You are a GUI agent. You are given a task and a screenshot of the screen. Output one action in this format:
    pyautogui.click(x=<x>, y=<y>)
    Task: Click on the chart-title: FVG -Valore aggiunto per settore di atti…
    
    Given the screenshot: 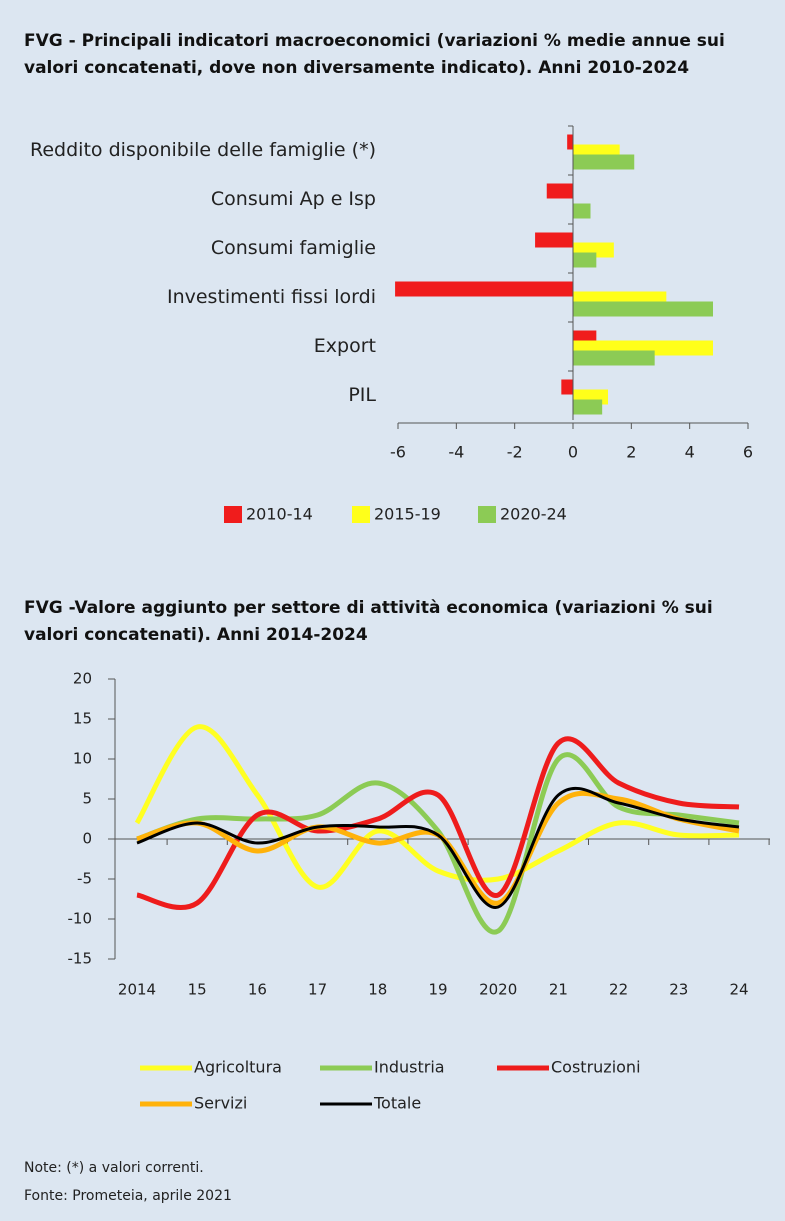 What is the action you would take?
    pyautogui.click(x=368, y=621)
    